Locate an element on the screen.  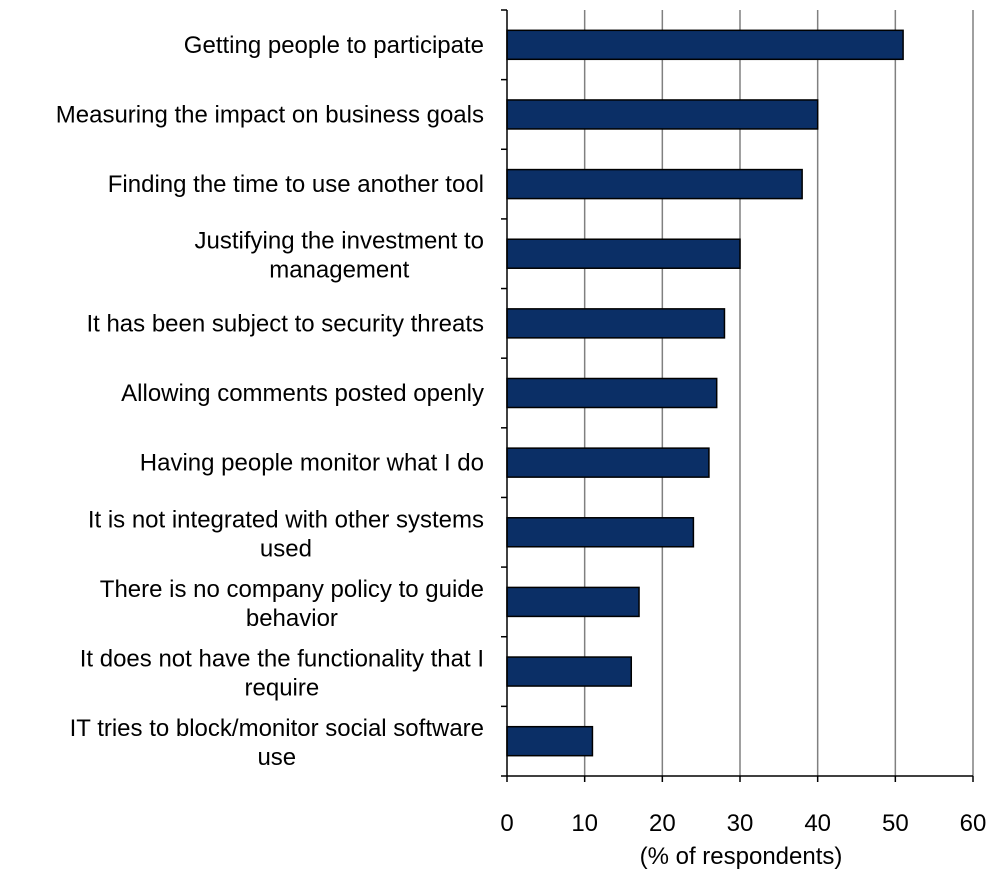
x-tick-label: 10 is located at coordinates (584, 823).